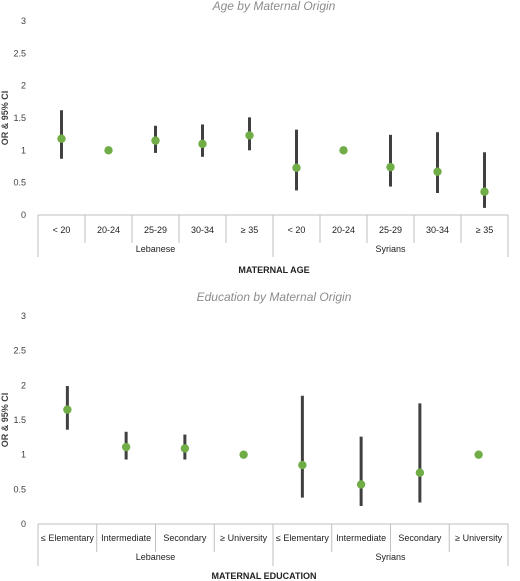 The image size is (520, 581). I want to click on chart-title: Age by Maternal Origin, so click(274, 6).